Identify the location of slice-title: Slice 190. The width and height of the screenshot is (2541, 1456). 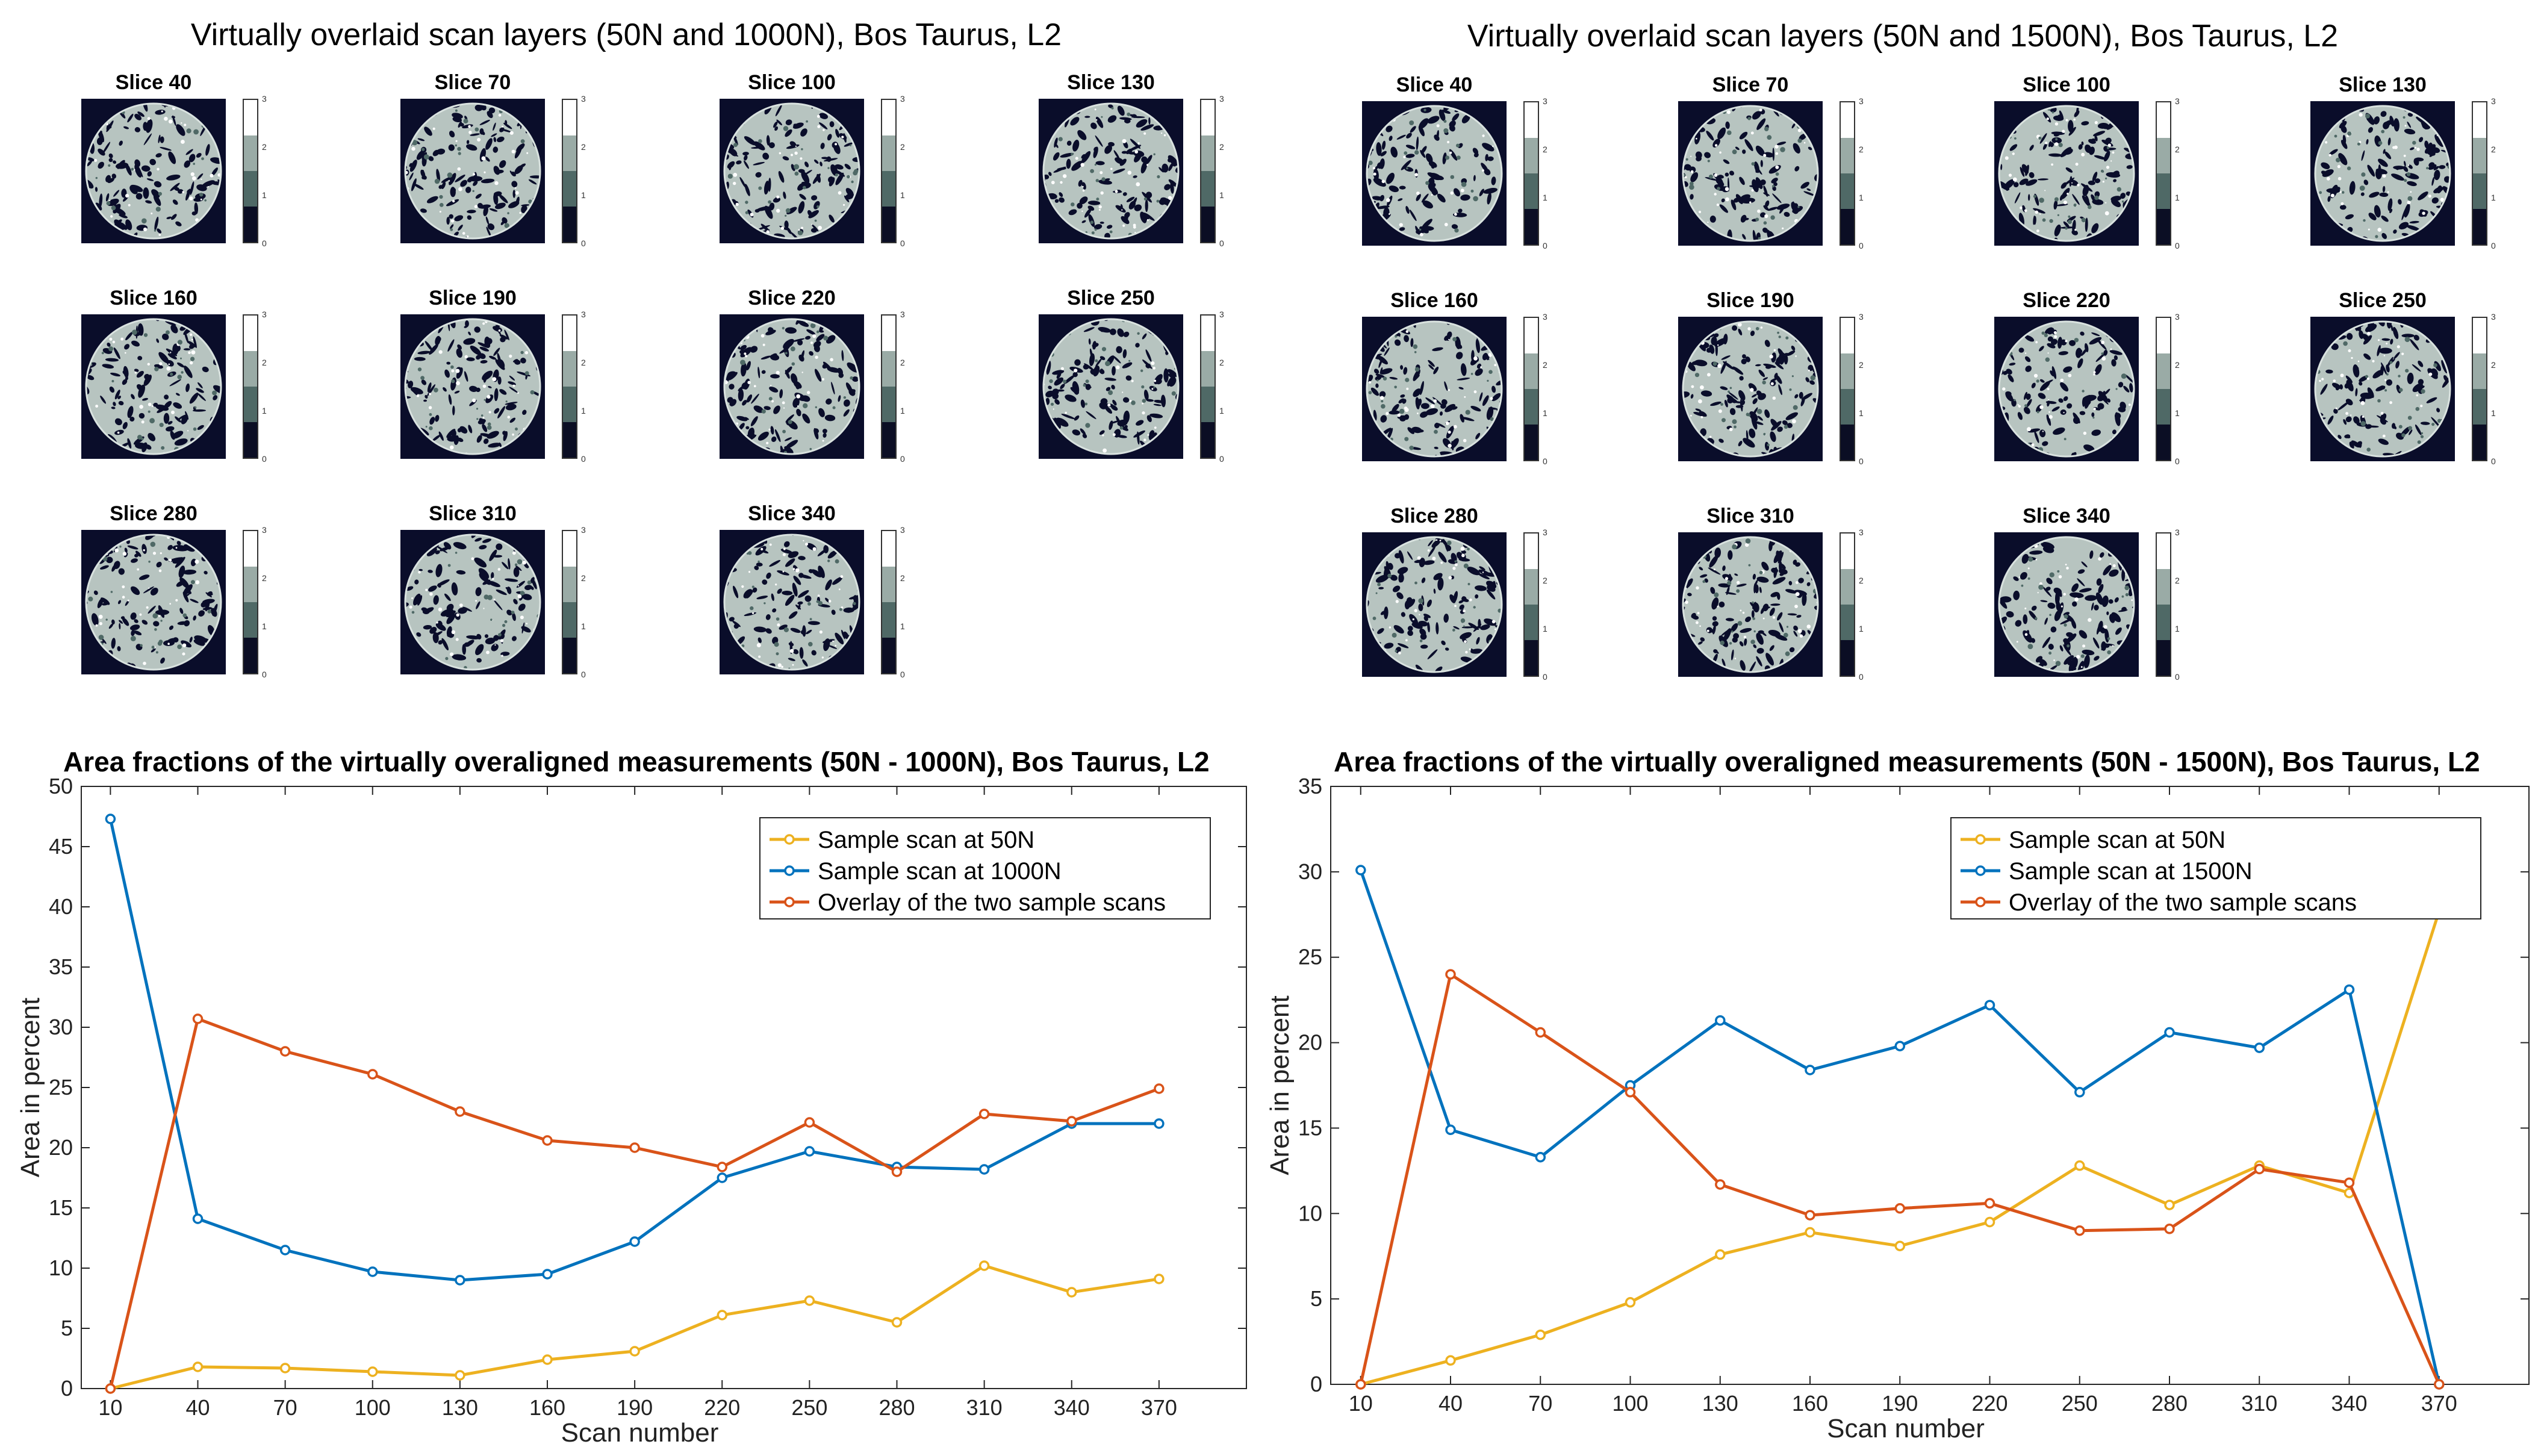
(1750, 301).